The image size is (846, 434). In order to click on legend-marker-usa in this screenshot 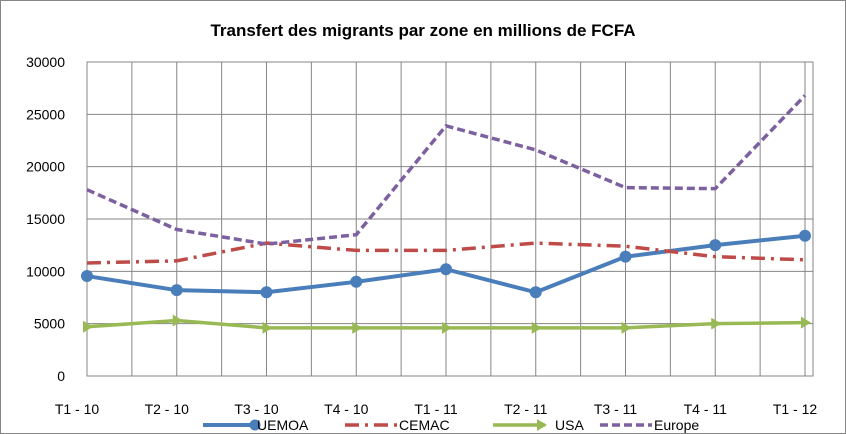, I will do `click(542, 425)`.